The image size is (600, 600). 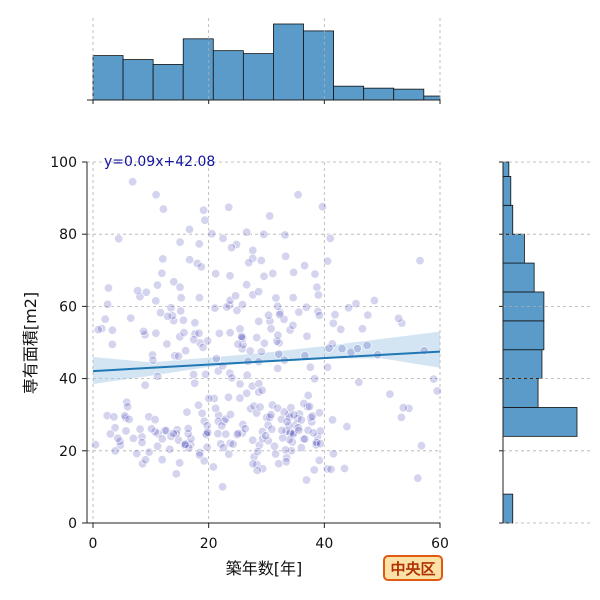 I want to click on regression-line, so click(x=266, y=361).